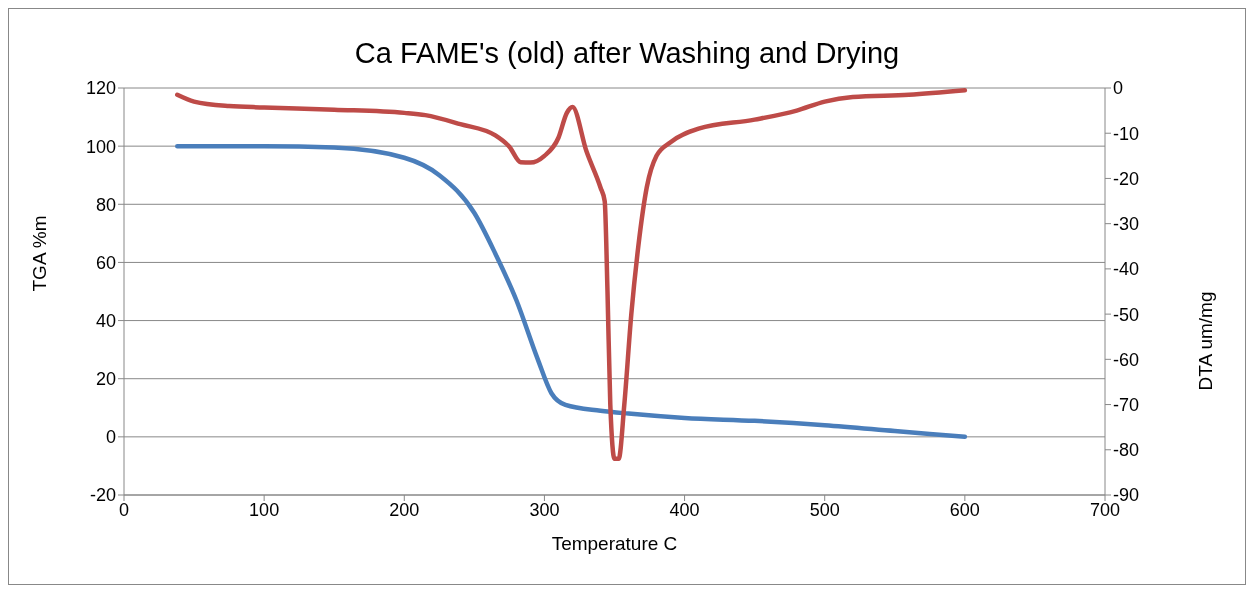 The width and height of the screenshot is (1255, 593). I want to click on y2-tick-label: -40, so click(1126, 269).